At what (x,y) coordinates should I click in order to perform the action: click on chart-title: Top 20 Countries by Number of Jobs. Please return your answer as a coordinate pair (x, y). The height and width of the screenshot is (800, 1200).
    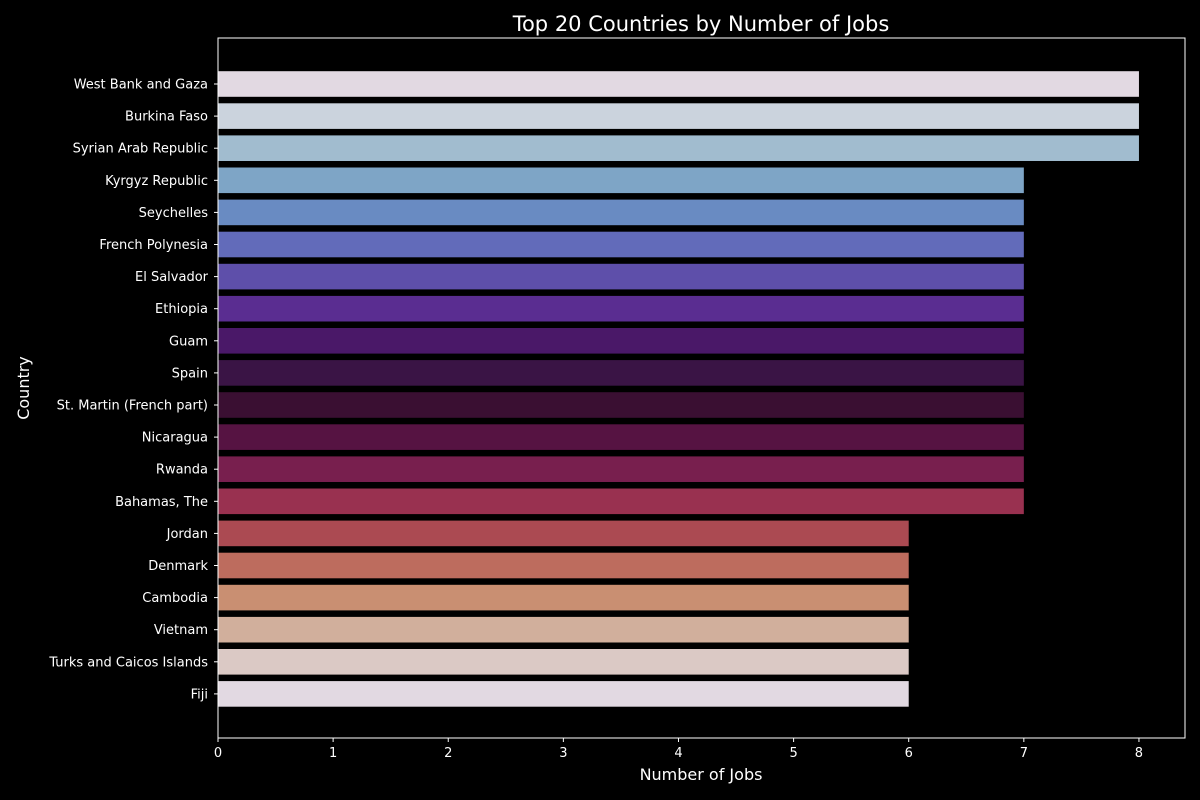
    Looking at the image, I should click on (701, 24).